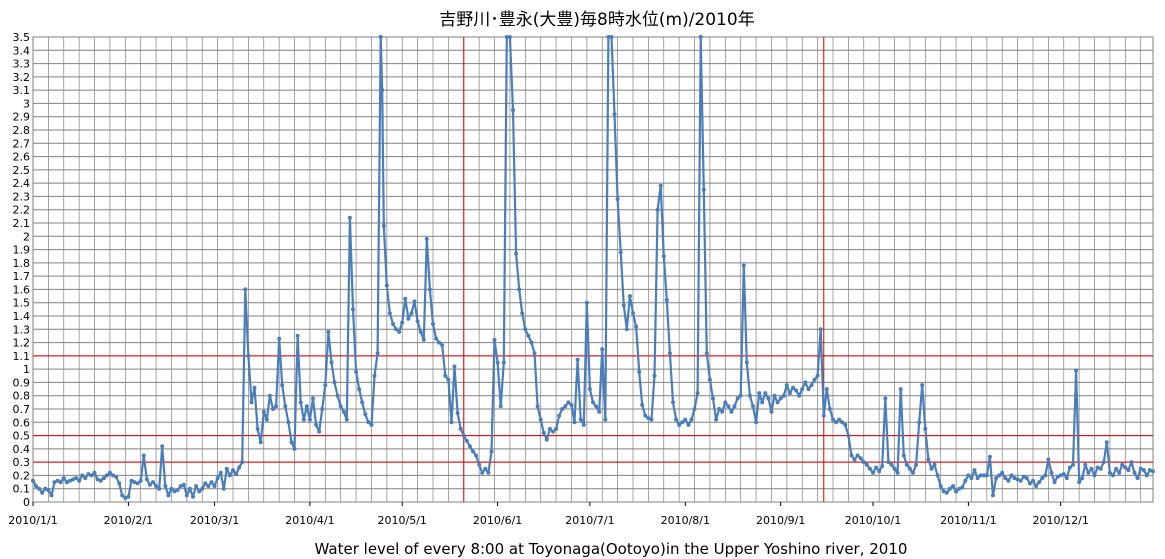 This screenshot has height=559, width=1165. Describe the element at coordinates (22, 130) in the screenshot. I see `y-tick-label: 2.8` at that location.